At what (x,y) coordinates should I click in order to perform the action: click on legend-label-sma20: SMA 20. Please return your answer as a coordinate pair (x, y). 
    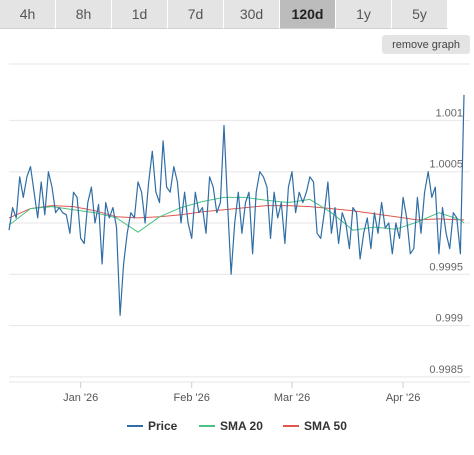
    Looking at the image, I should click on (241, 426).